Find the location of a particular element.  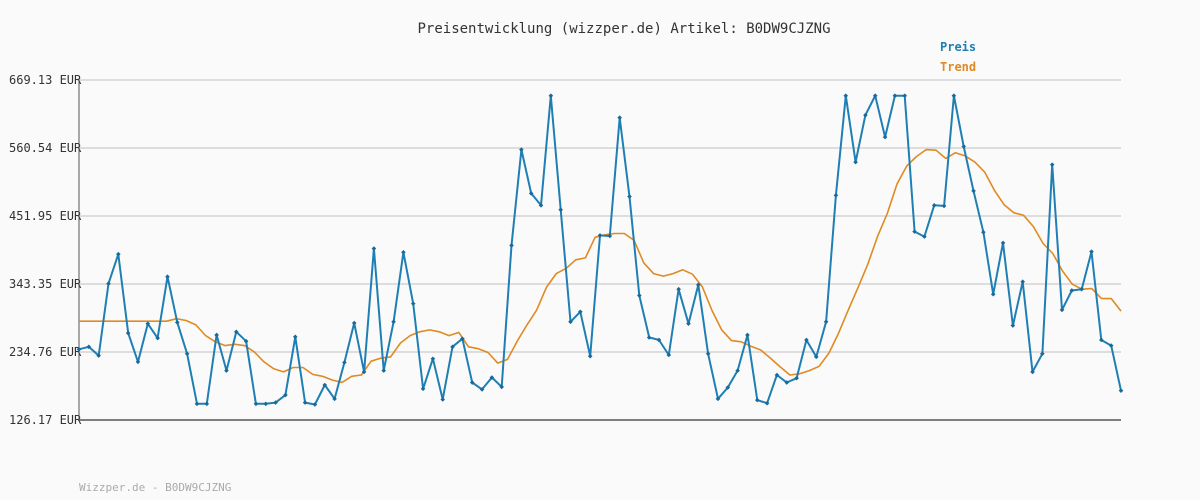

y-tick-label: 669.13 EUR is located at coordinates (45, 80).